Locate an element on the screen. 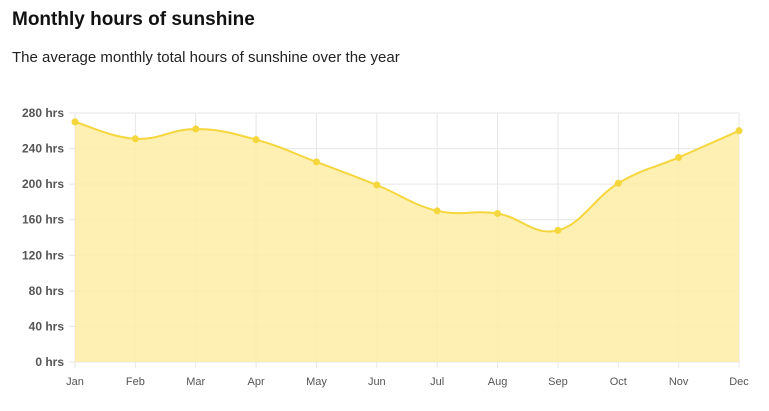 The image size is (769, 411). y-tick-label: 120 hrs is located at coordinates (43, 255).